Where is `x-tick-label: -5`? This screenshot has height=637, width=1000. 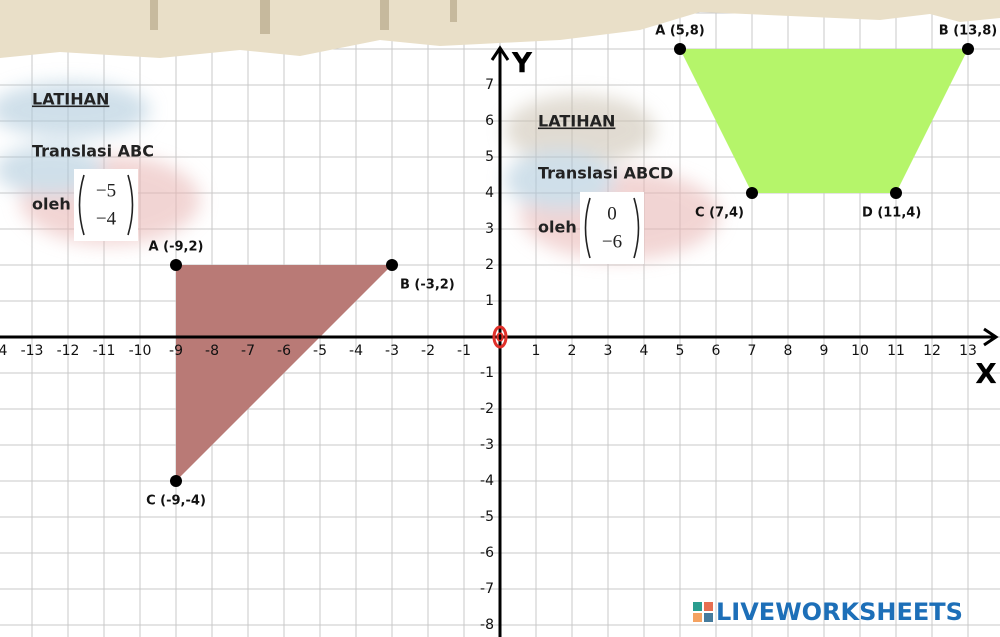
x-tick-label: -5 is located at coordinates (320, 351).